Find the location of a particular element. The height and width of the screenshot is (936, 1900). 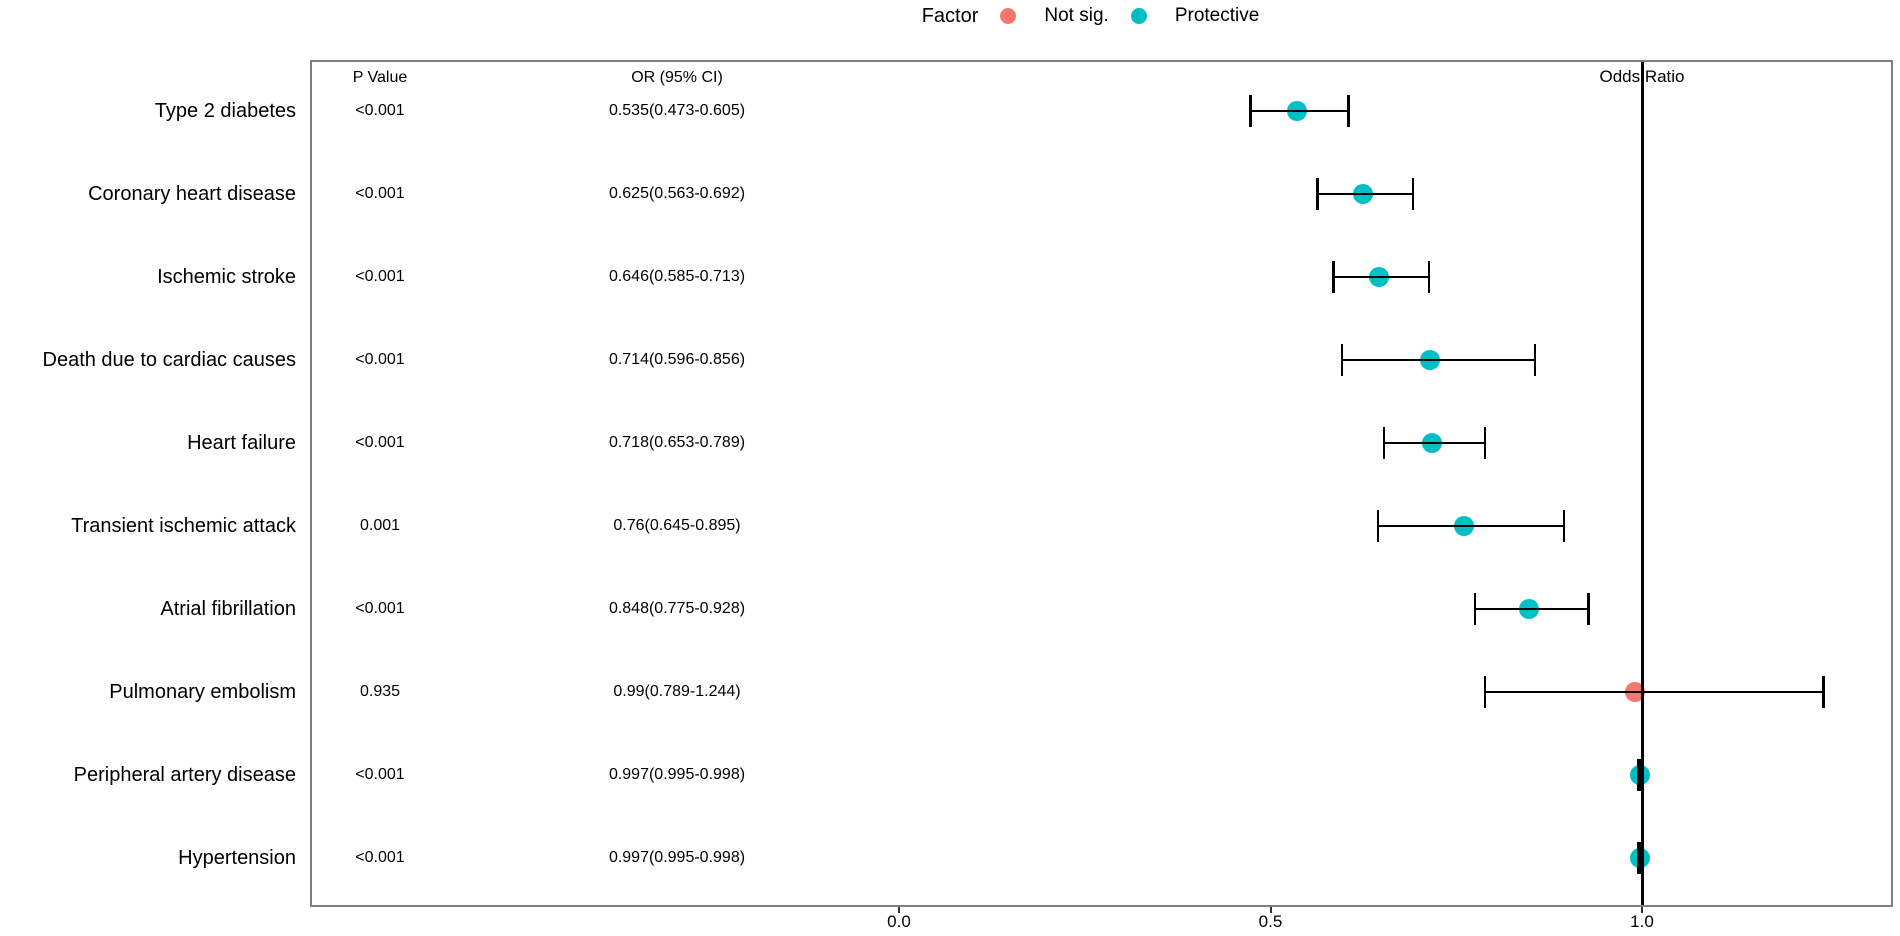

or-ci-cell: 0.99(0.789-1.244) is located at coordinates (677, 691).